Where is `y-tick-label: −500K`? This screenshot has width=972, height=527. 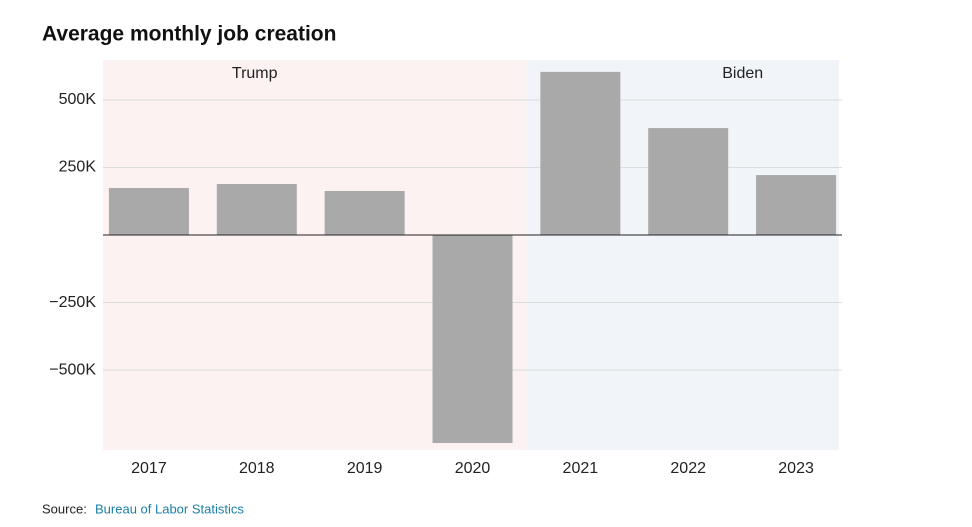 y-tick-label: −500K is located at coordinates (72, 369).